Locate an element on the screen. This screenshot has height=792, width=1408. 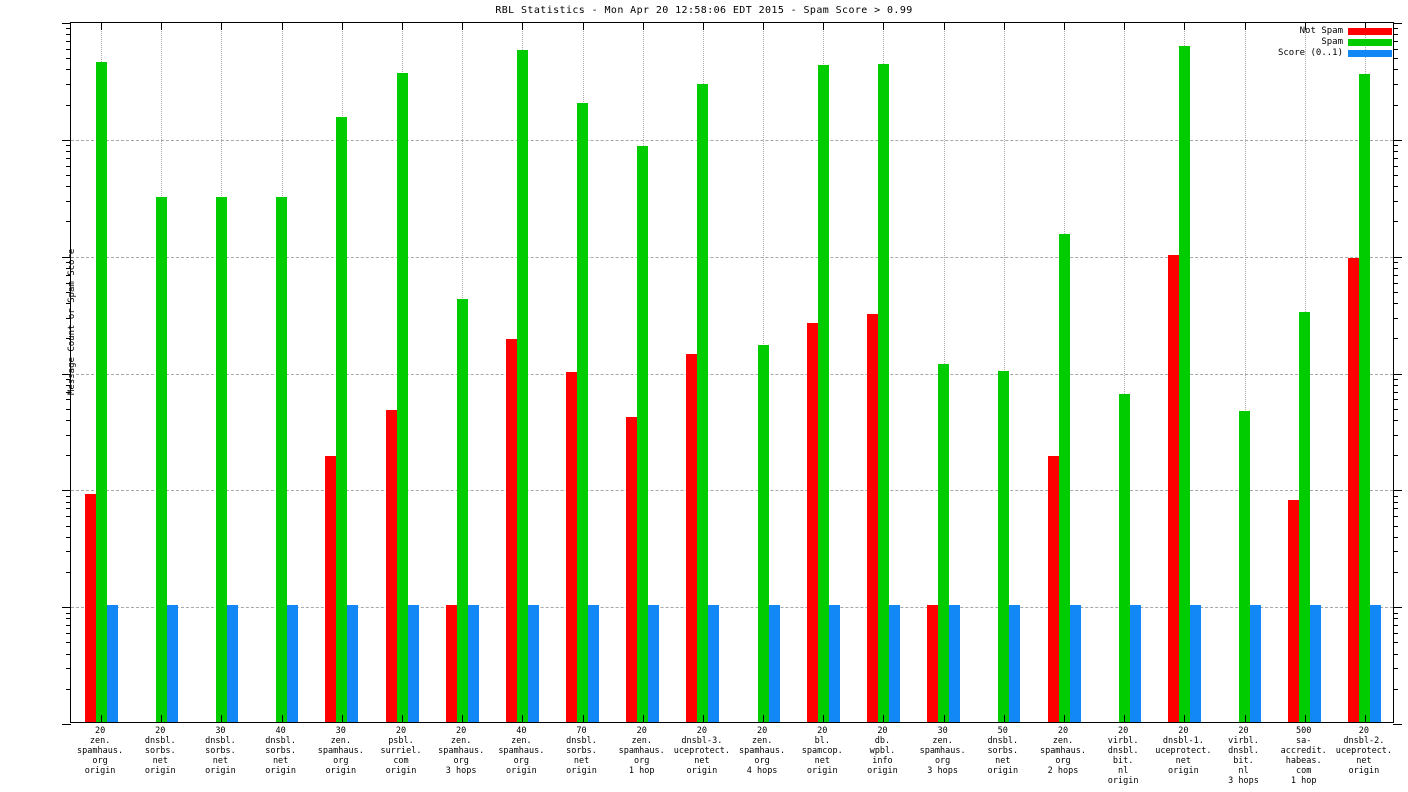
x-axis-label: 20 zen. spamhaus. org 2 hops is located at coordinates (1063, 751).